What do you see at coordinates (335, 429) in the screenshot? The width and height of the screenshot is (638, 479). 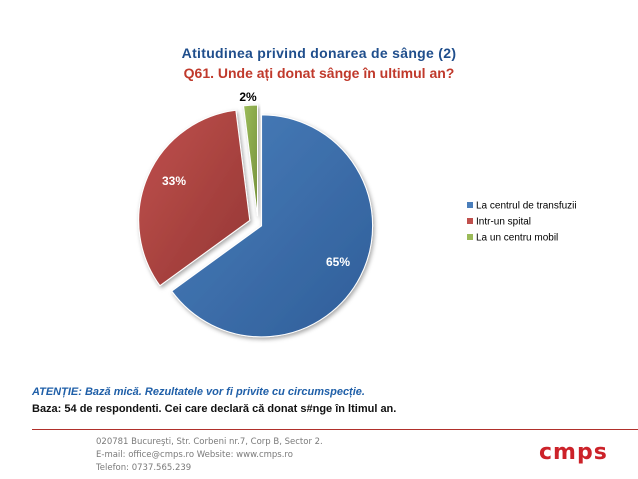 I see `footer-divider` at bounding box center [335, 429].